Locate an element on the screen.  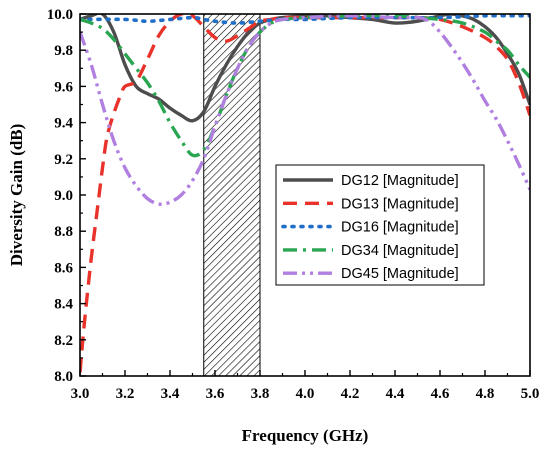
legend-label-dg16-magnitude: DG16 [Magnitude] is located at coordinates (400, 228).